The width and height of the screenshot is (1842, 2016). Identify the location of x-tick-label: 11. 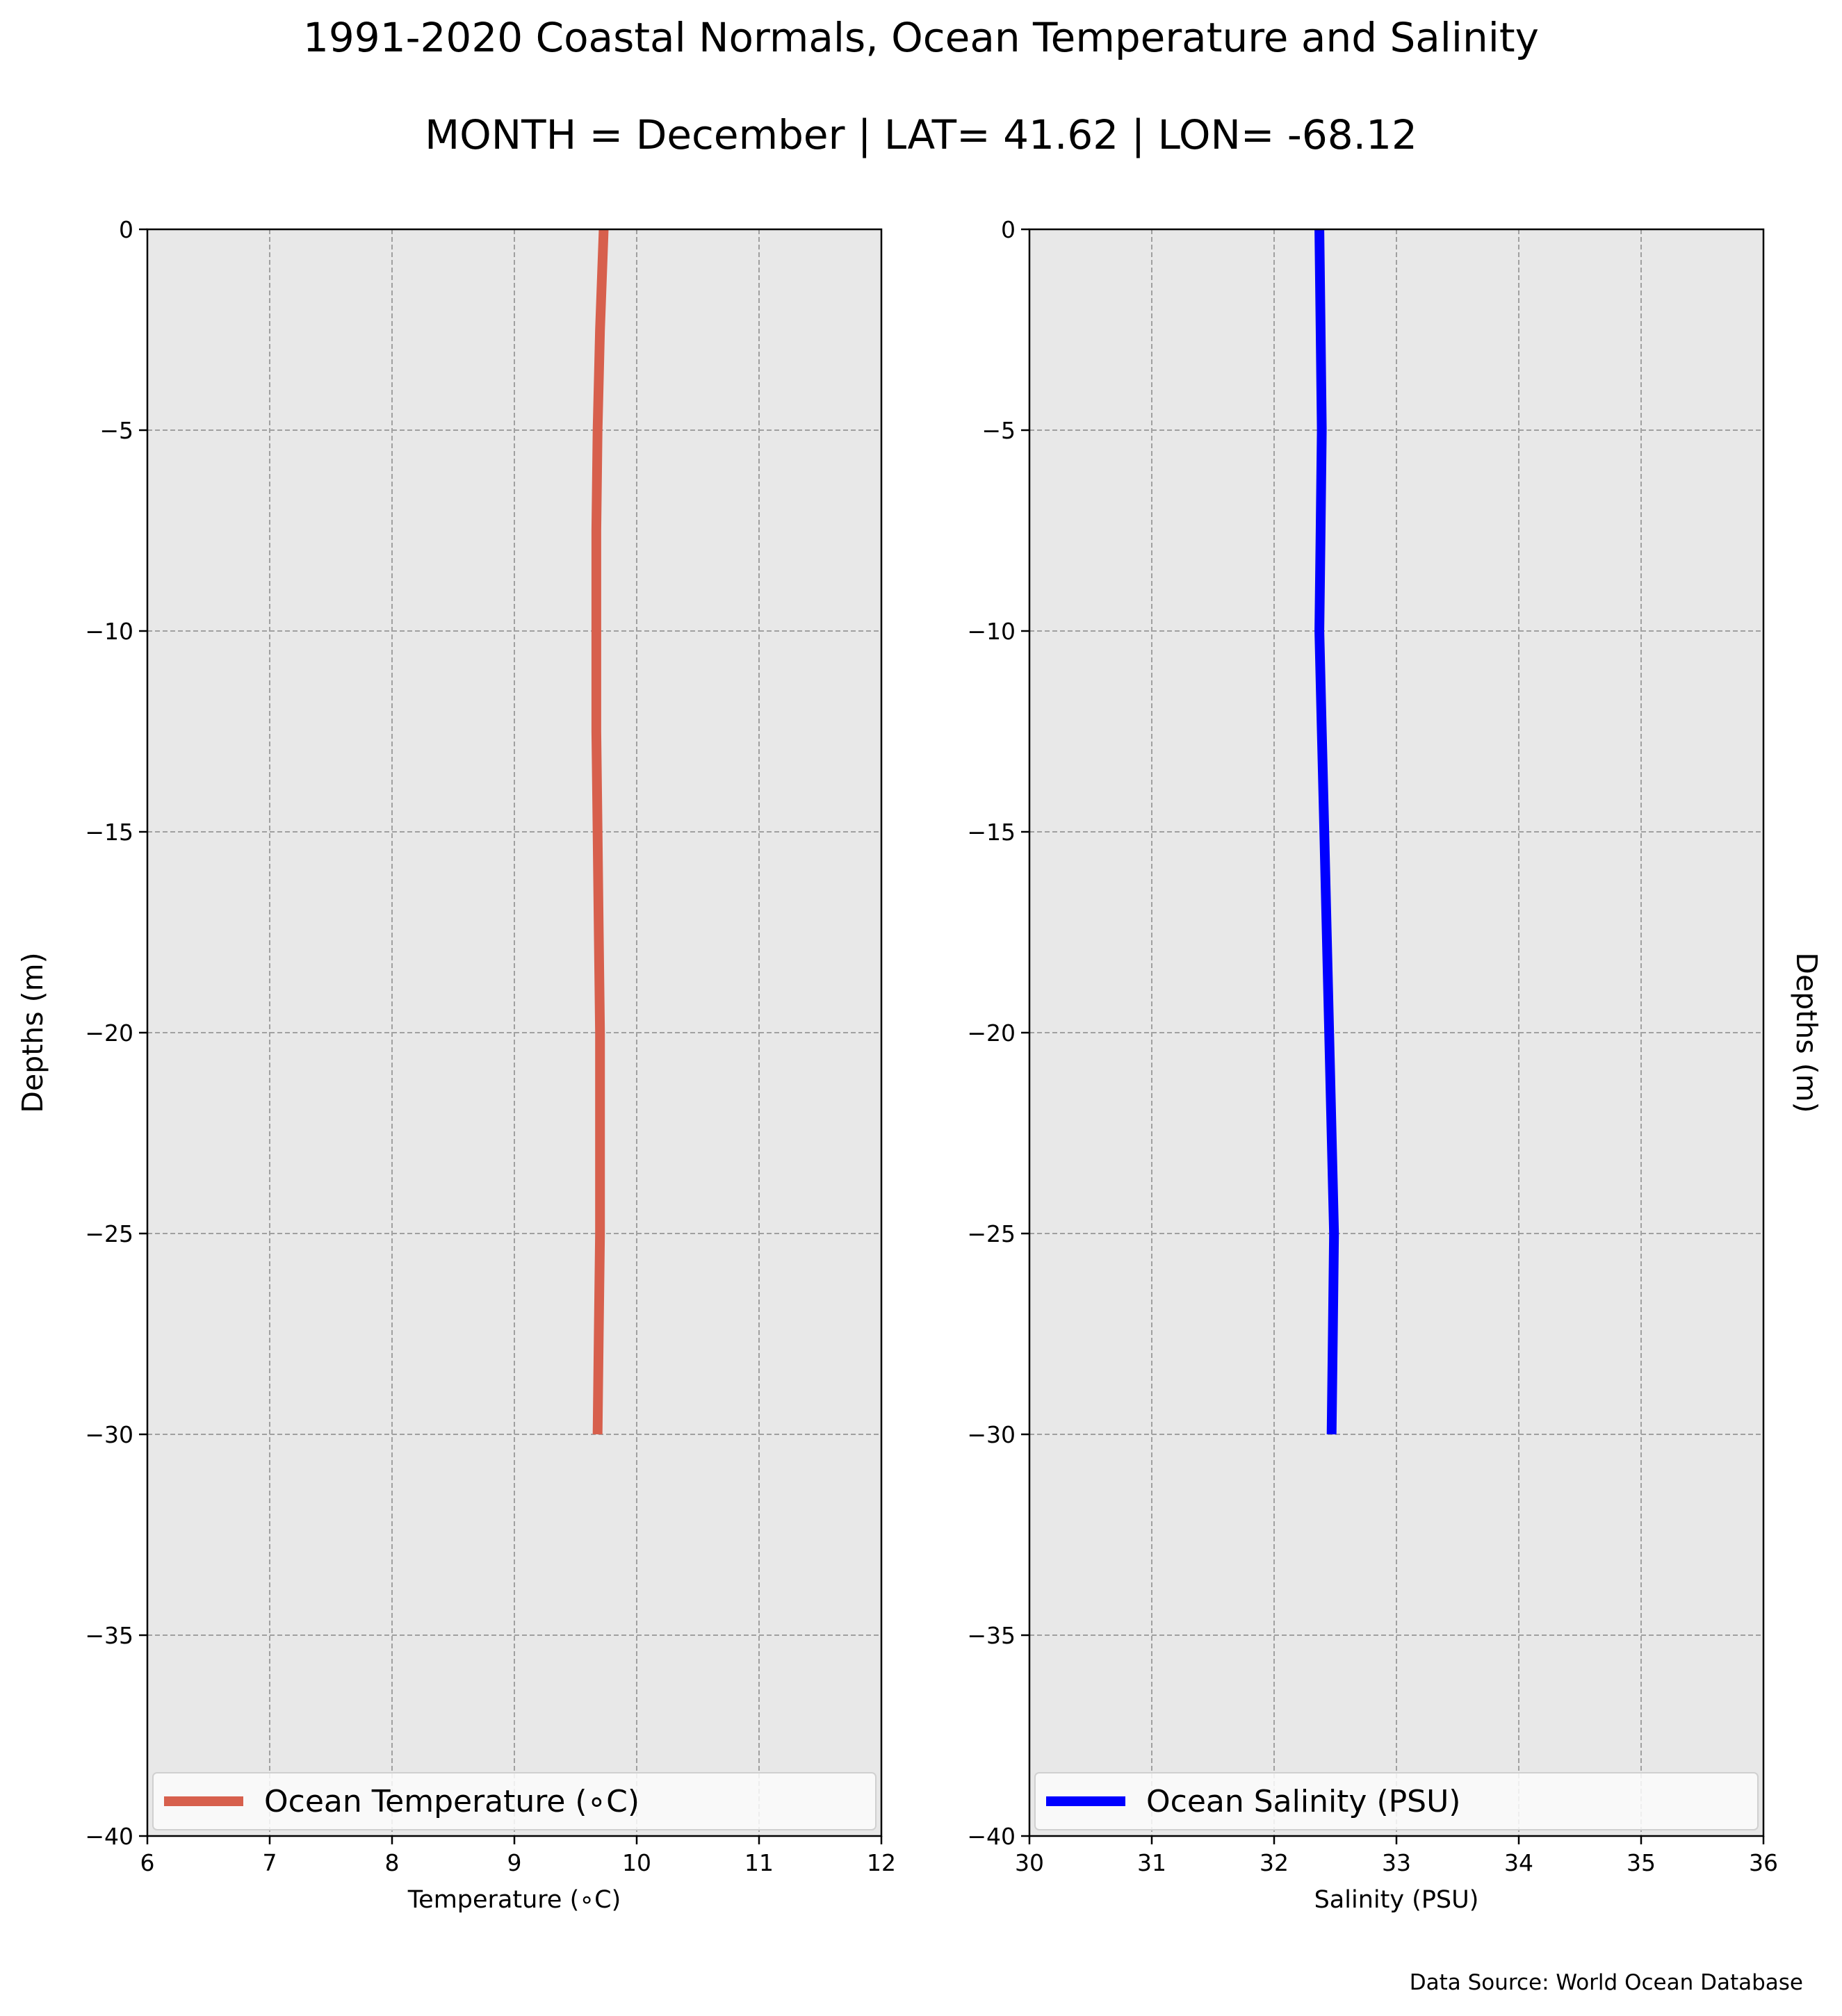
(759, 1863).